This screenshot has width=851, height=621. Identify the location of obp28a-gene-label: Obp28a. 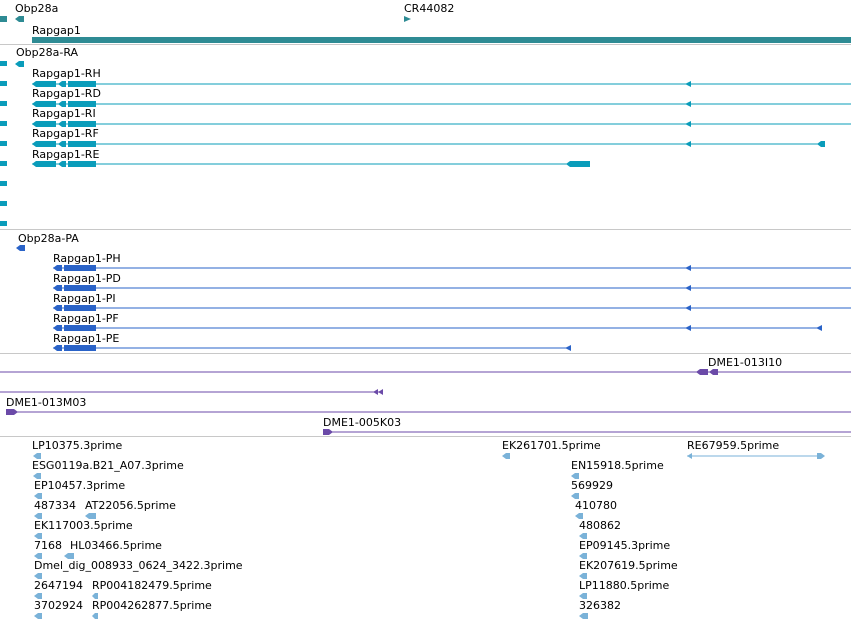
(36, 8).